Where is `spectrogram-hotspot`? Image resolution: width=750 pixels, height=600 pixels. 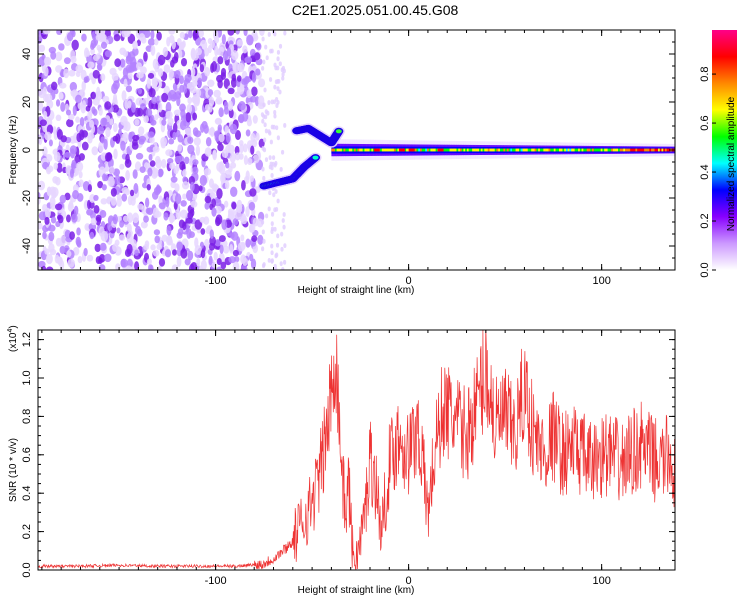 spectrogram-hotspot is located at coordinates (401, 150).